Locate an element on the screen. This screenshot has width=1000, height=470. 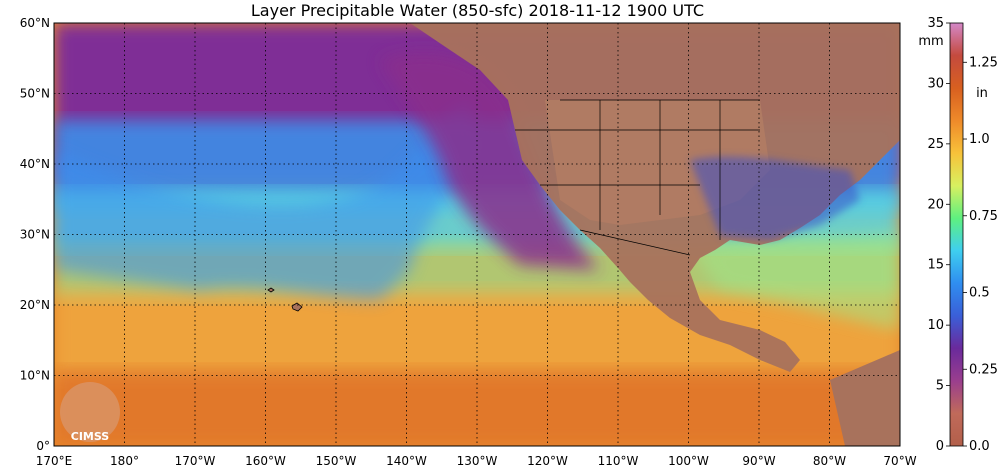
longitude-label: 130°W is located at coordinates (477, 461).